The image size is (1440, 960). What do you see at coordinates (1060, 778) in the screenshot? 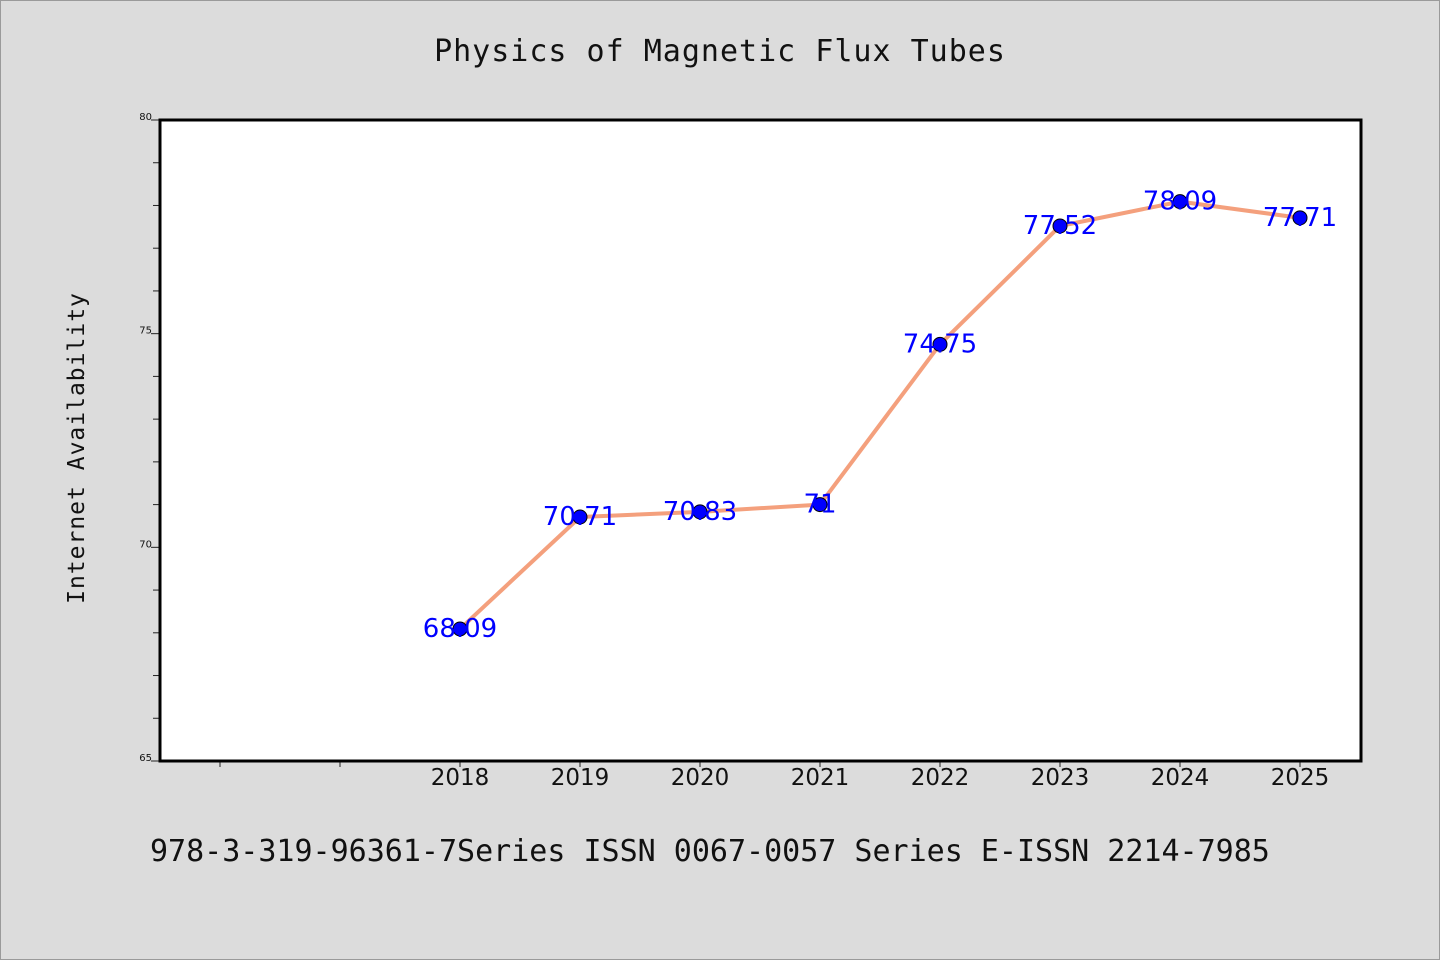
I see `x-tick-label: 2023` at bounding box center [1060, 778].